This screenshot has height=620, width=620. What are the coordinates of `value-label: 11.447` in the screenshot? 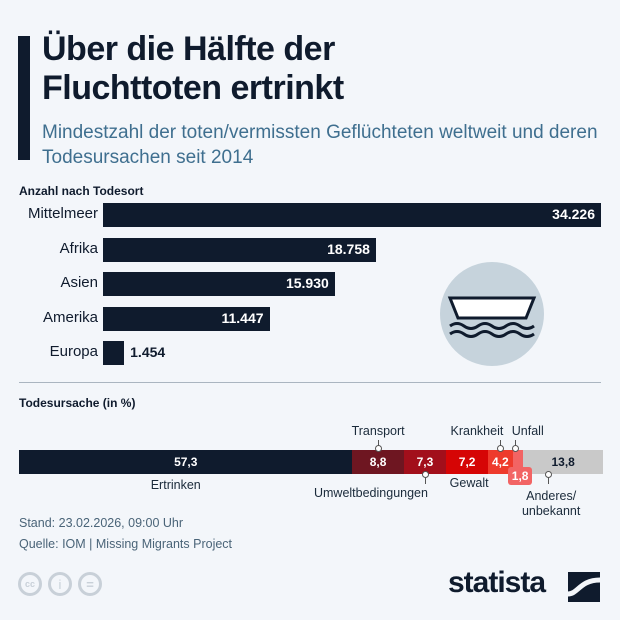 It's located at (242, 317).